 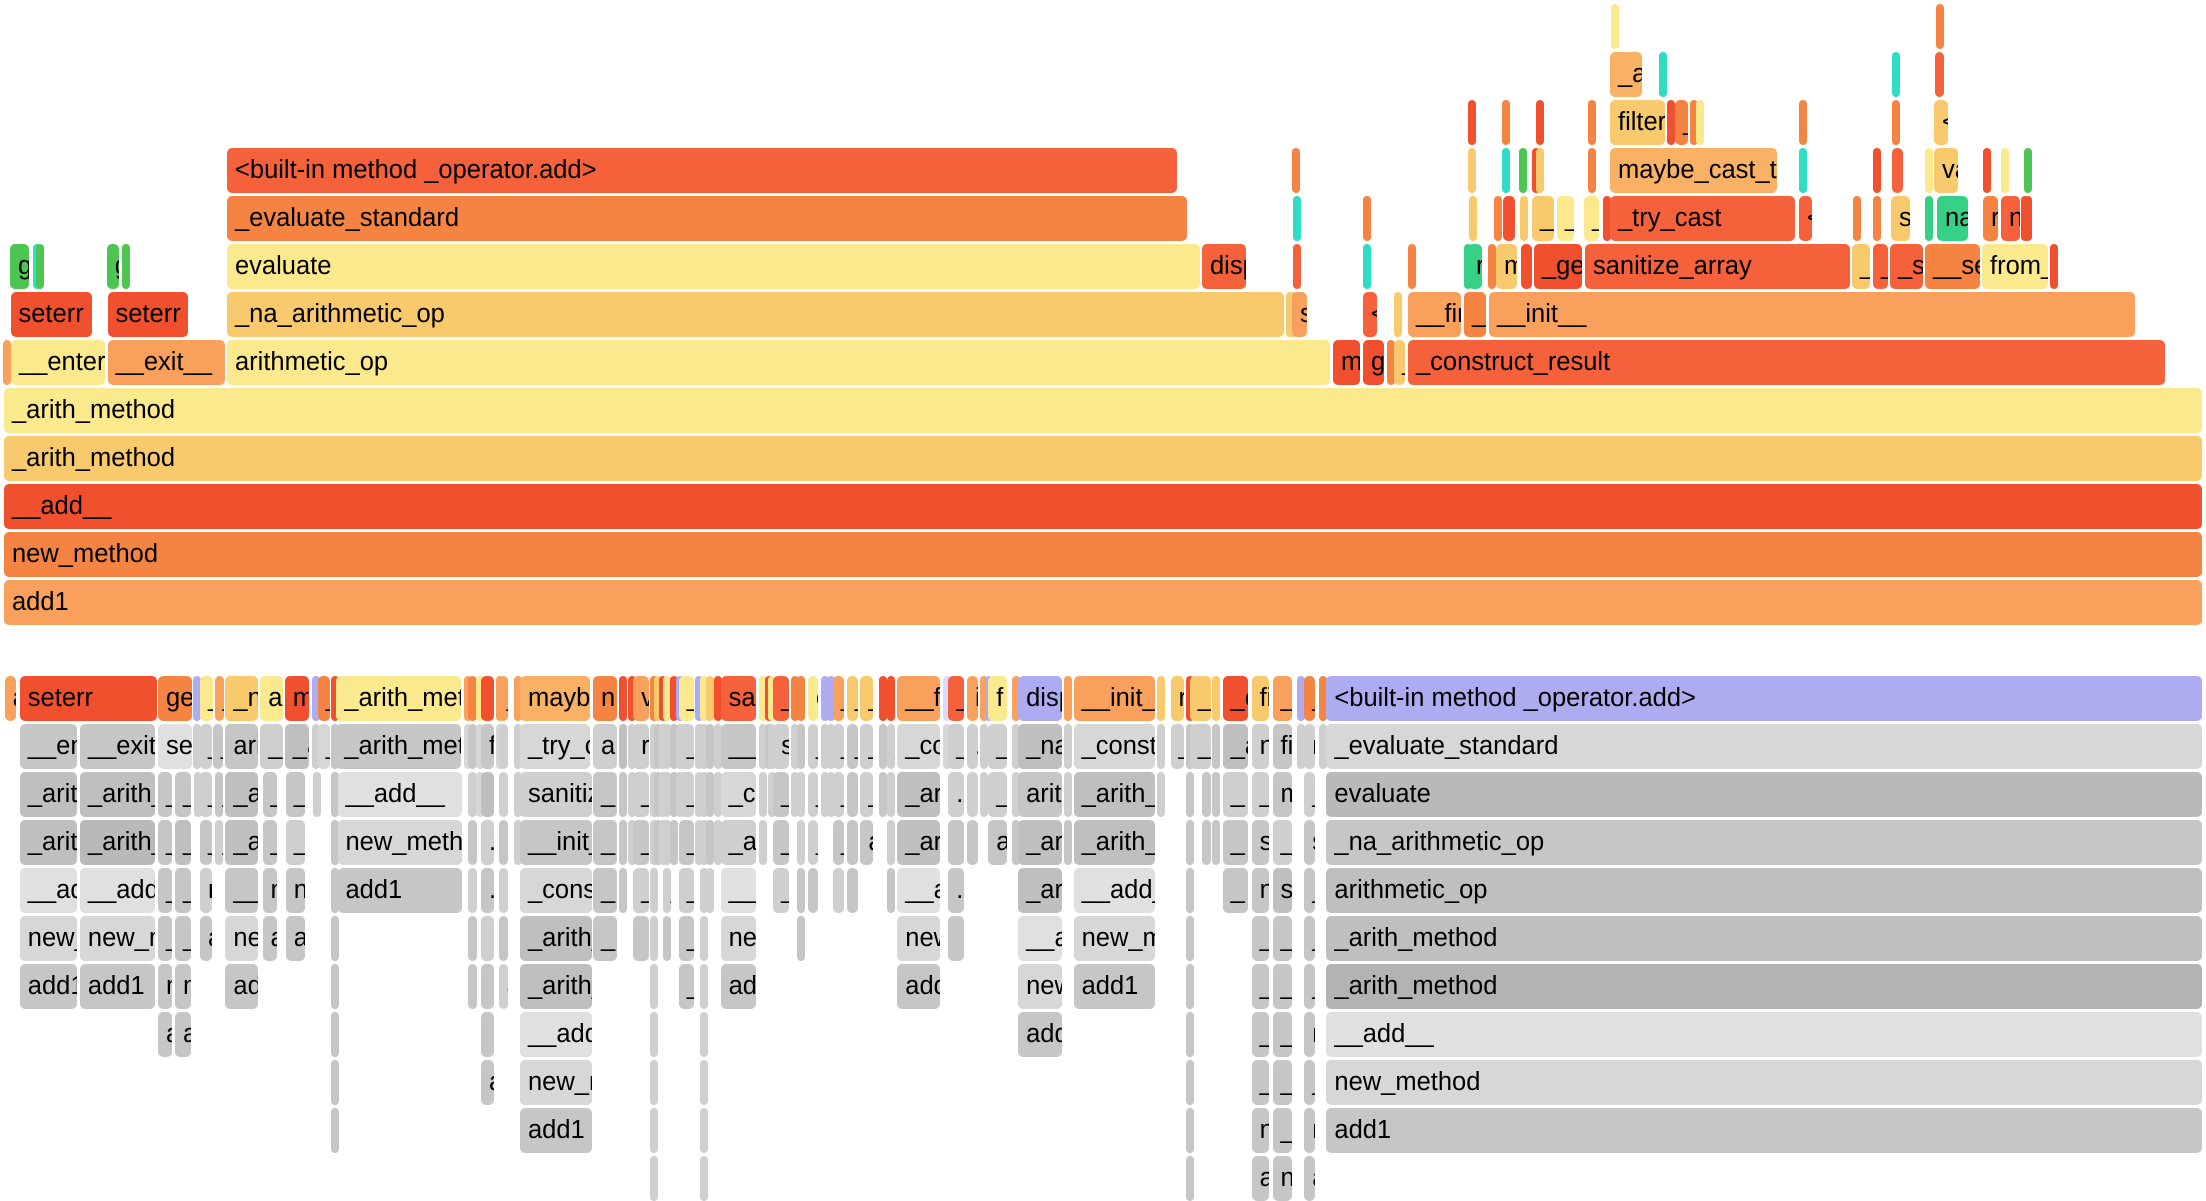 I want to click on frame: a, so click(x=10, y=698).